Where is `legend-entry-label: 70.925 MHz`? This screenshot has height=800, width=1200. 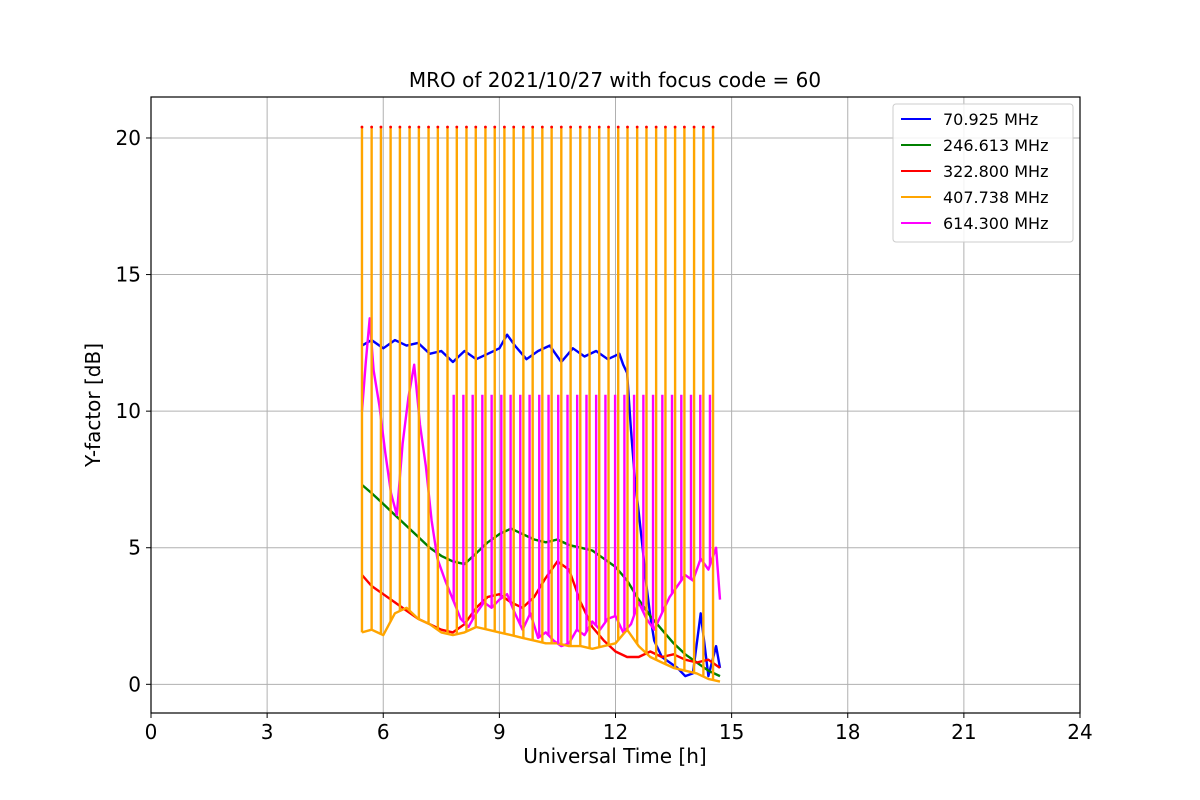 legend-entry-label: 70.925 MHz is located at coordinates (990, 119).